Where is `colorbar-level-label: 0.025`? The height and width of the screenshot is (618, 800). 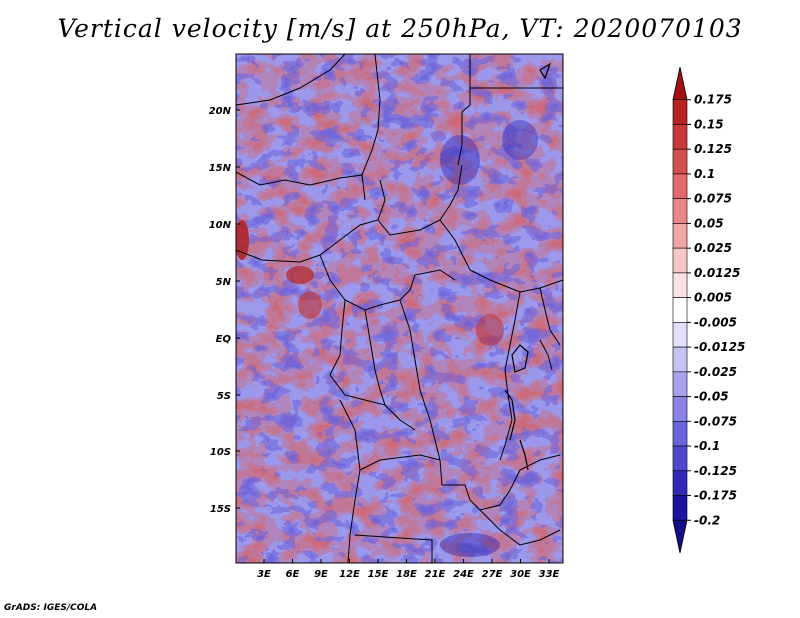
colorbar-level-label: 0.025 is located at coordinates (713, 248).